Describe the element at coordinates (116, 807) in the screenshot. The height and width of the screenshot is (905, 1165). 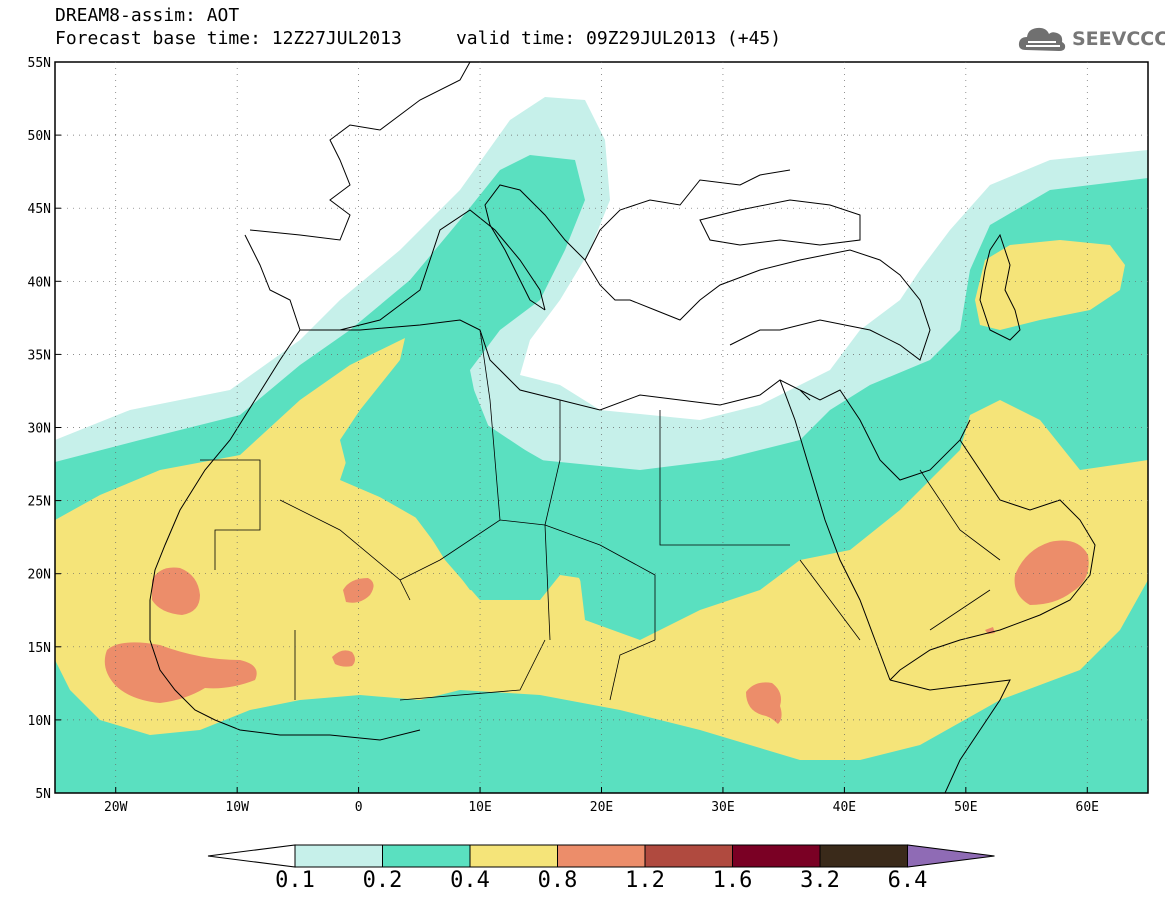
I see `lon-label: 20W` at that location.